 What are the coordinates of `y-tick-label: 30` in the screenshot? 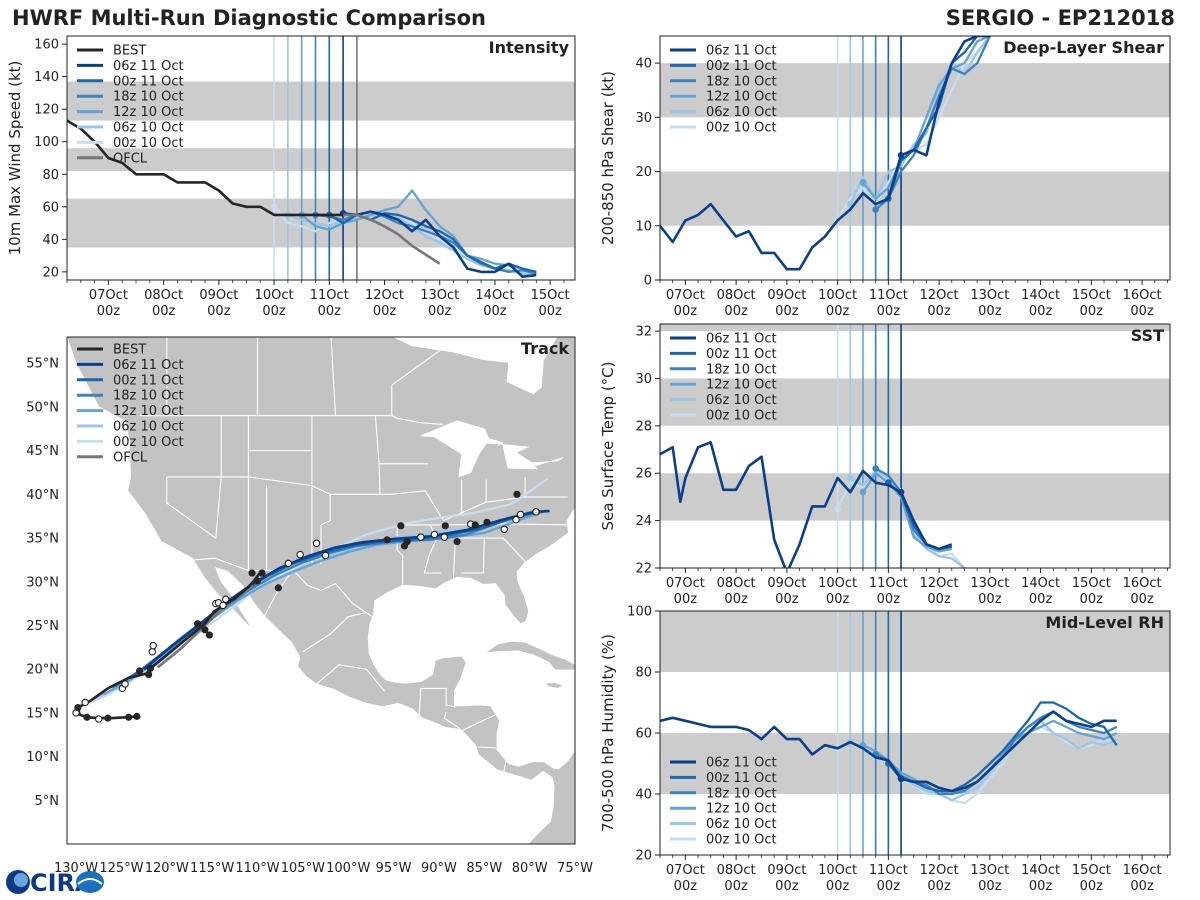 It's located at (643, 379).